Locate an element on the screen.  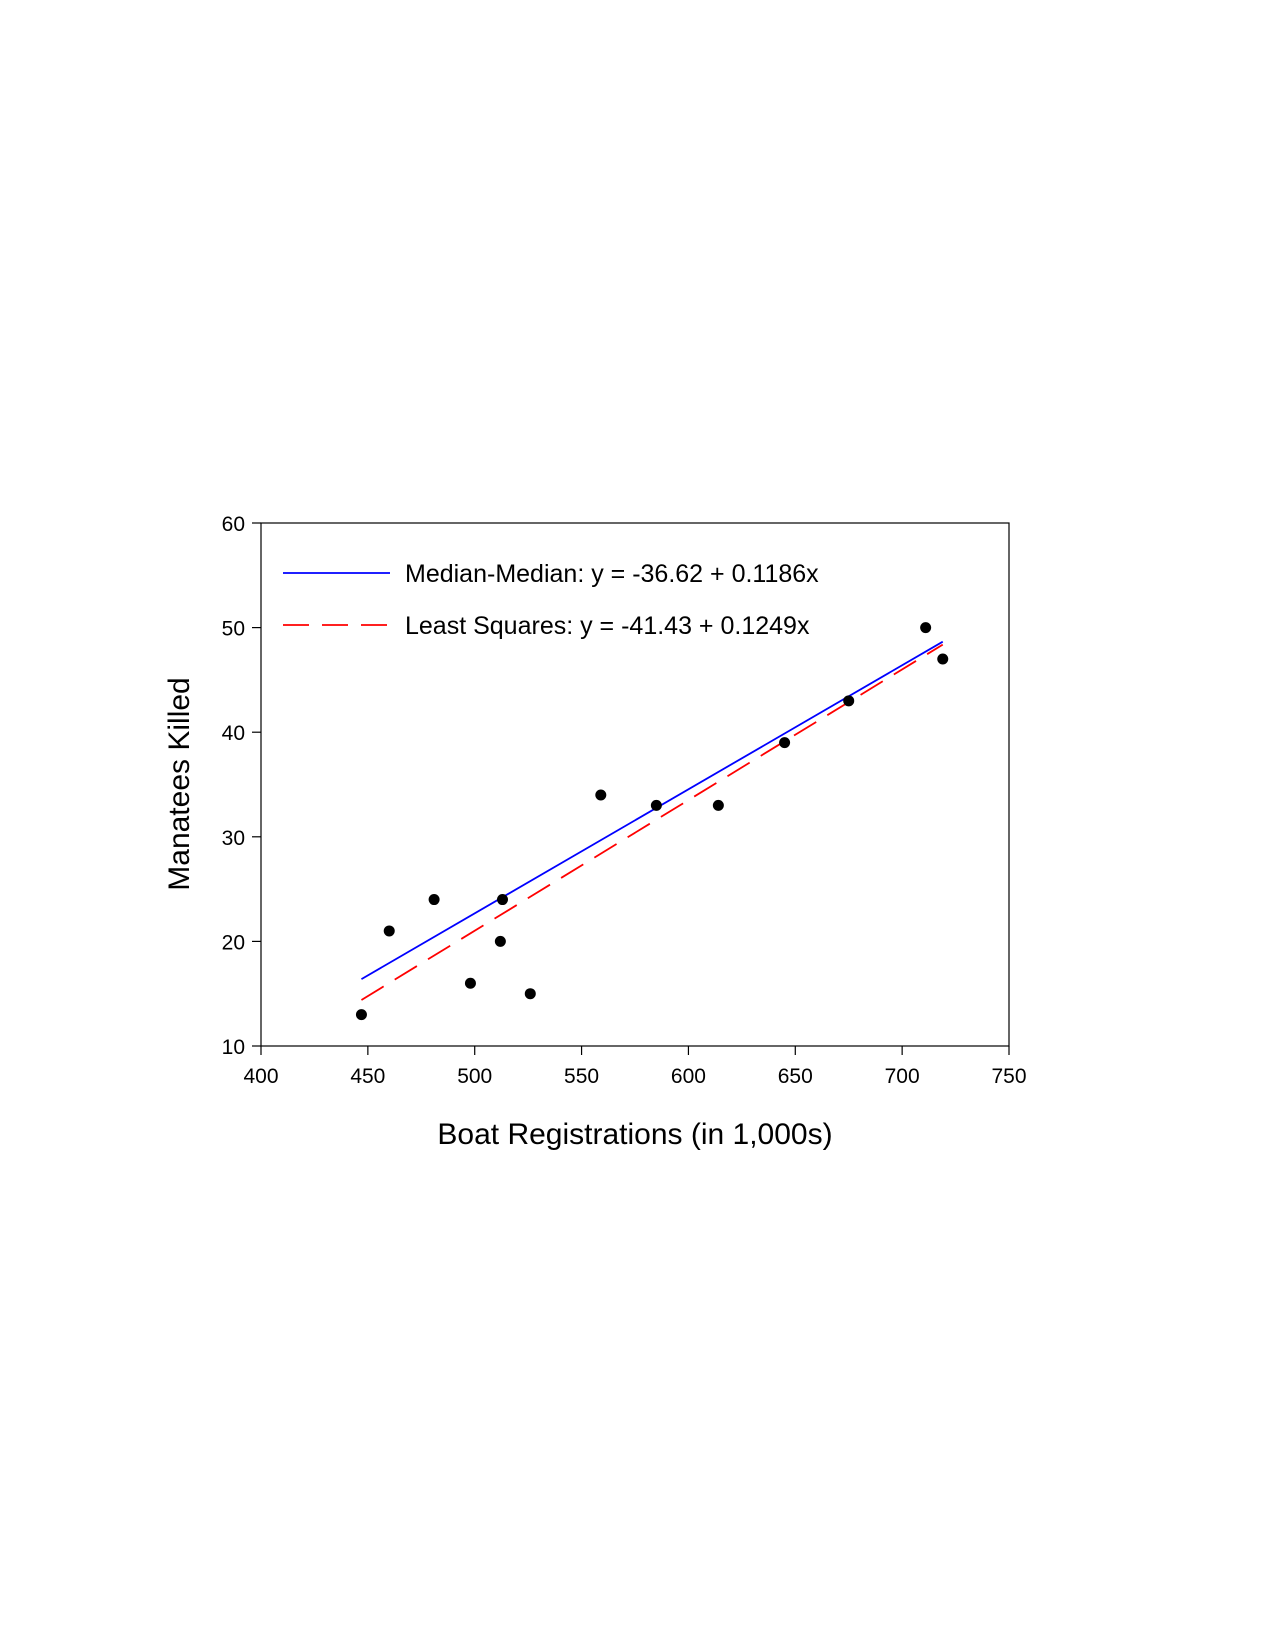
fit-lines is located at coordinates (652, 820).